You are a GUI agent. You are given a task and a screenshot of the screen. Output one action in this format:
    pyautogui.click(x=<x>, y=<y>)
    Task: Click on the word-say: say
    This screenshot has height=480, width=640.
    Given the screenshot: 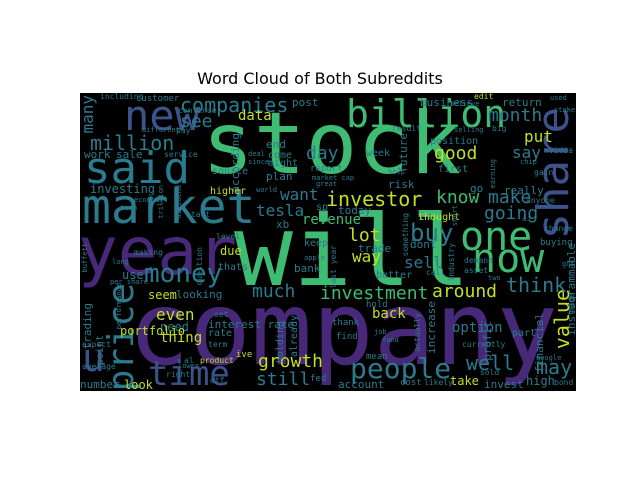 What is the action you would take?
    pyautogui.click(x=526, y=152)
    